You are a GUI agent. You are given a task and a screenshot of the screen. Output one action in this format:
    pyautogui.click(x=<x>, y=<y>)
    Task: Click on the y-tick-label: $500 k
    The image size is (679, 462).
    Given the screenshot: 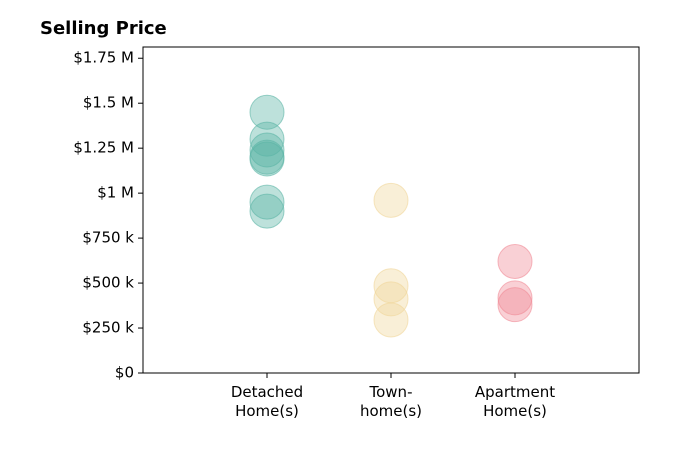 What is the action you would take?
    pyautogui.click(x=108, y=283)
    